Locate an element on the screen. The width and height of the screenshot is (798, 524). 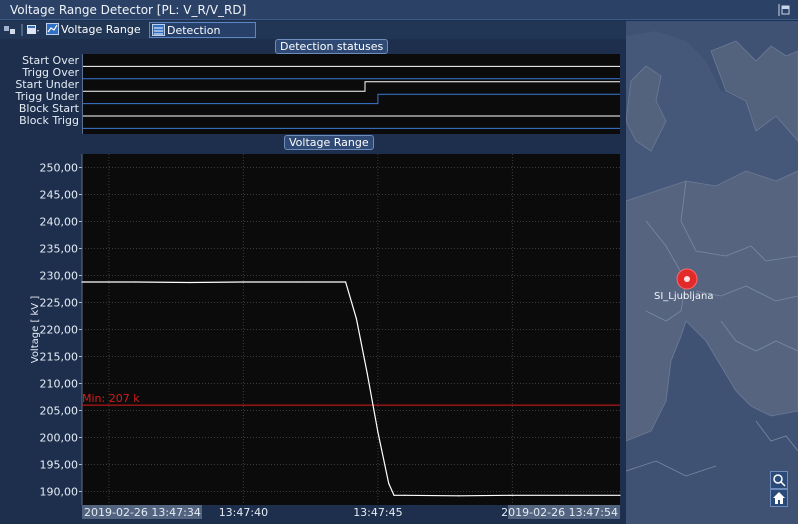
tab-voltage-range: Voltage Range is located at coordinates (95, 30).